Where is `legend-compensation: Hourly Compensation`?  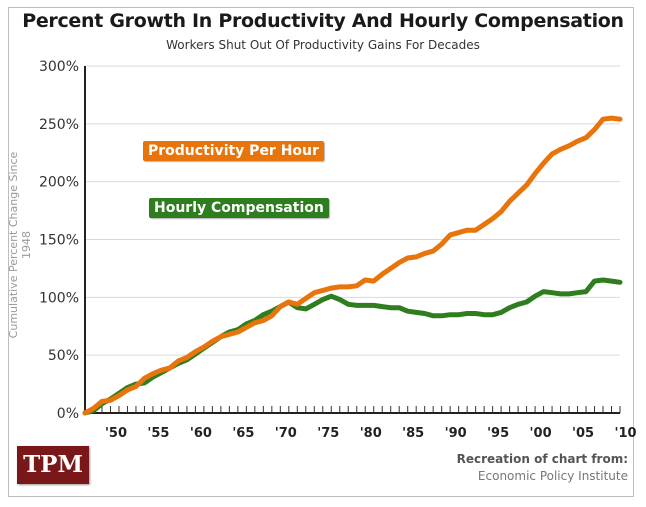
legend-compensation: Hourly Compensation is located at coordinates (239, 208).